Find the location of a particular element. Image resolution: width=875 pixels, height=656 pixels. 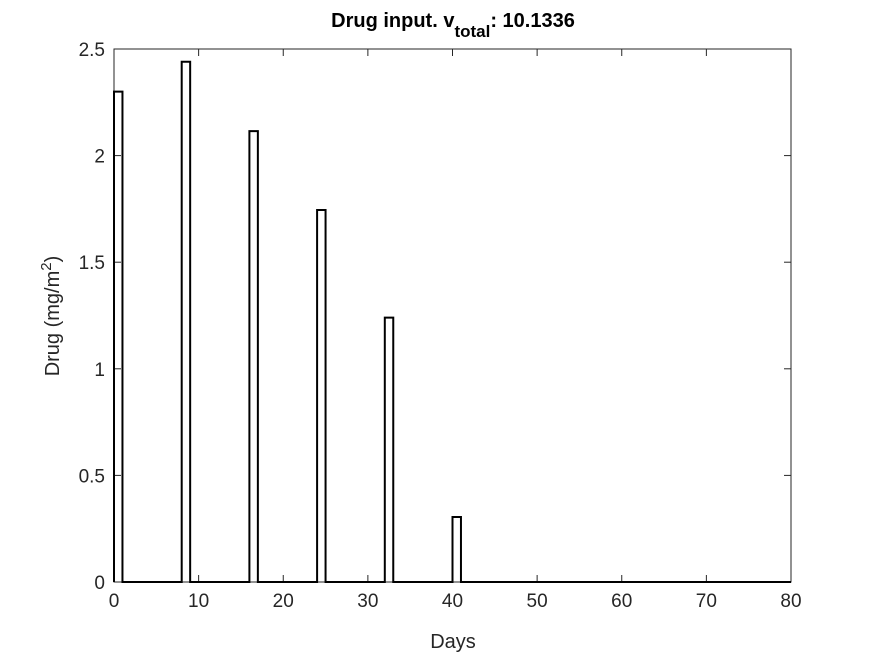

x-tick-label: 0 is located at coordinates (114, 601).